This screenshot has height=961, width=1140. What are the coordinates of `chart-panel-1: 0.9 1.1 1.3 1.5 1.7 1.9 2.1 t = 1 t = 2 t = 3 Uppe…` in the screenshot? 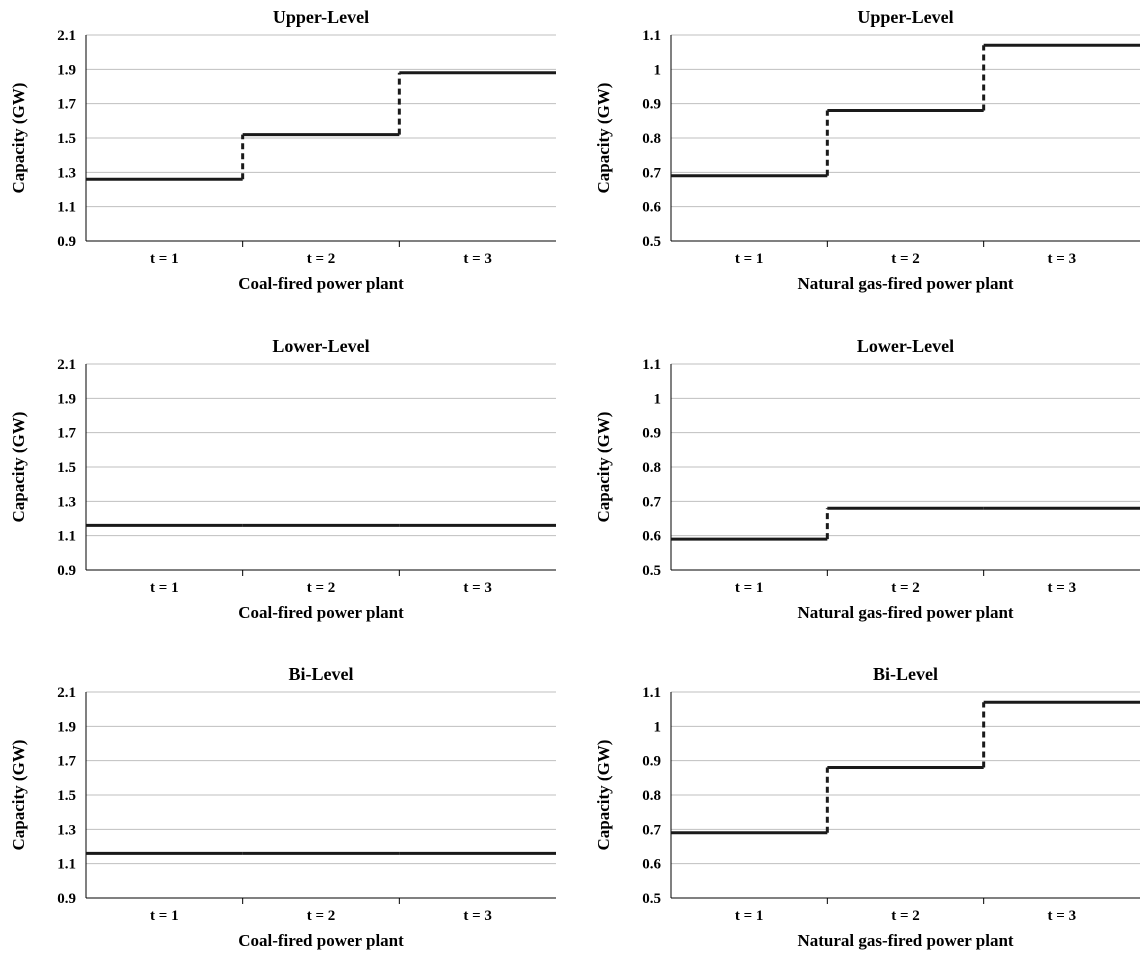 It's located at (282, 150).